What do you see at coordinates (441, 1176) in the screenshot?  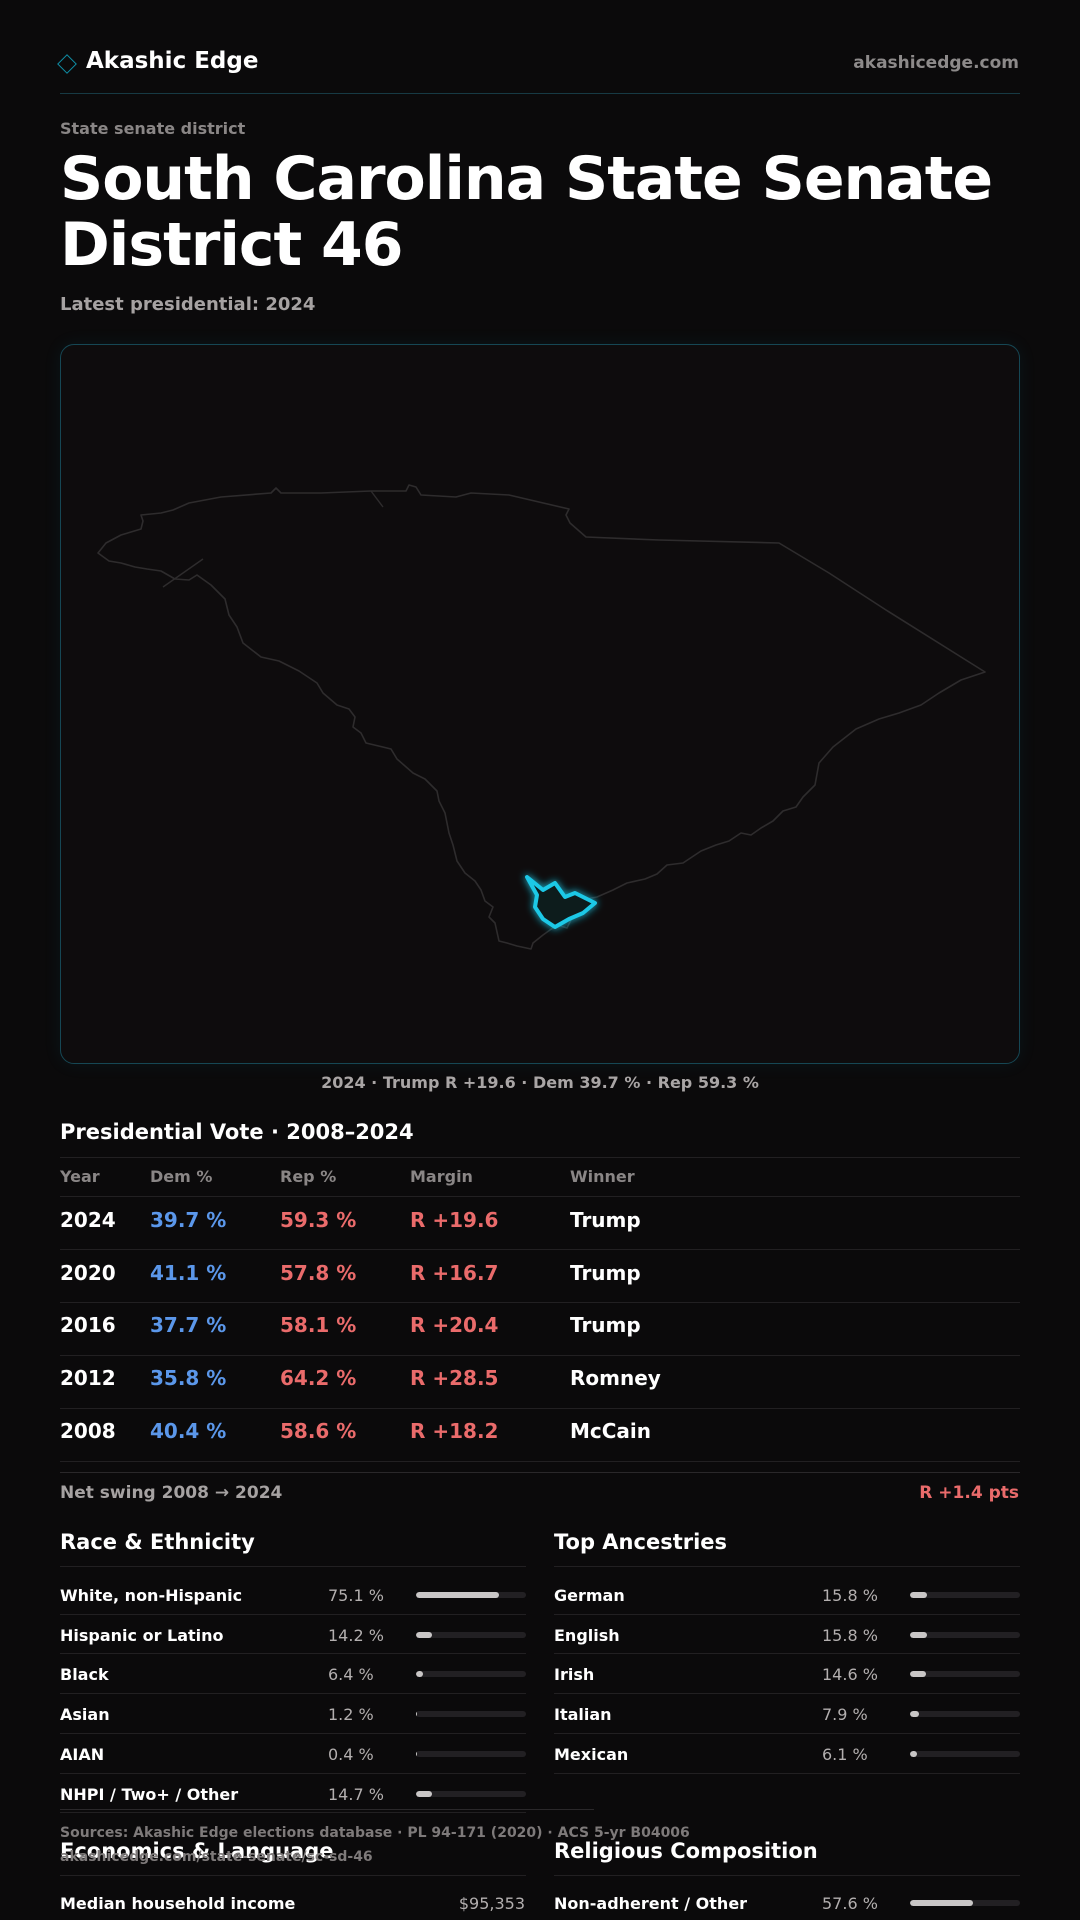 I see `col-header-margin: Margin` at bounding box center [441, 1176].